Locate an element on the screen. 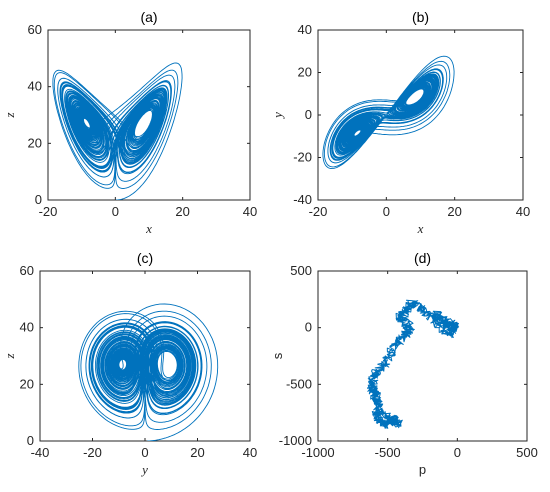 Image resolution: width=550 pixels, height=492 pixels. y-tick-label: -20 is located at coordinates (302, 157).